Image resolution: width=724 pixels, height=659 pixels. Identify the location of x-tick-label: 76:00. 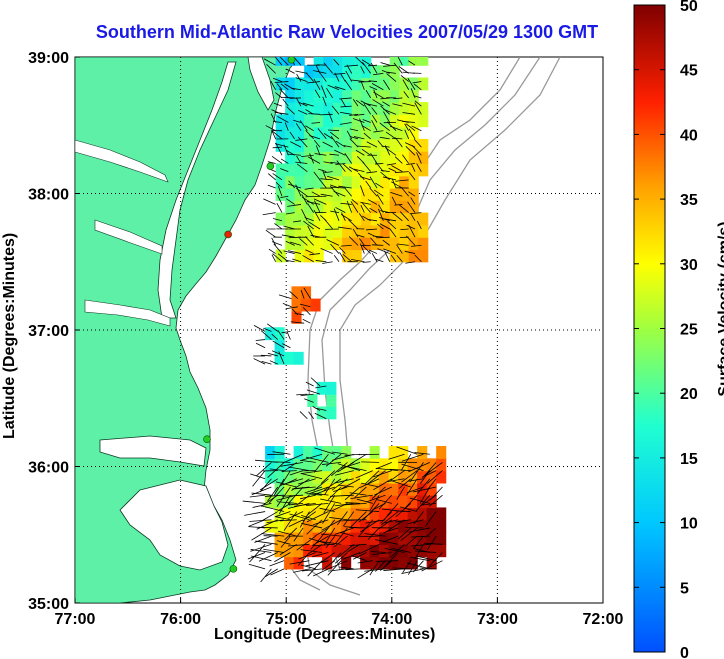
(180, 619).